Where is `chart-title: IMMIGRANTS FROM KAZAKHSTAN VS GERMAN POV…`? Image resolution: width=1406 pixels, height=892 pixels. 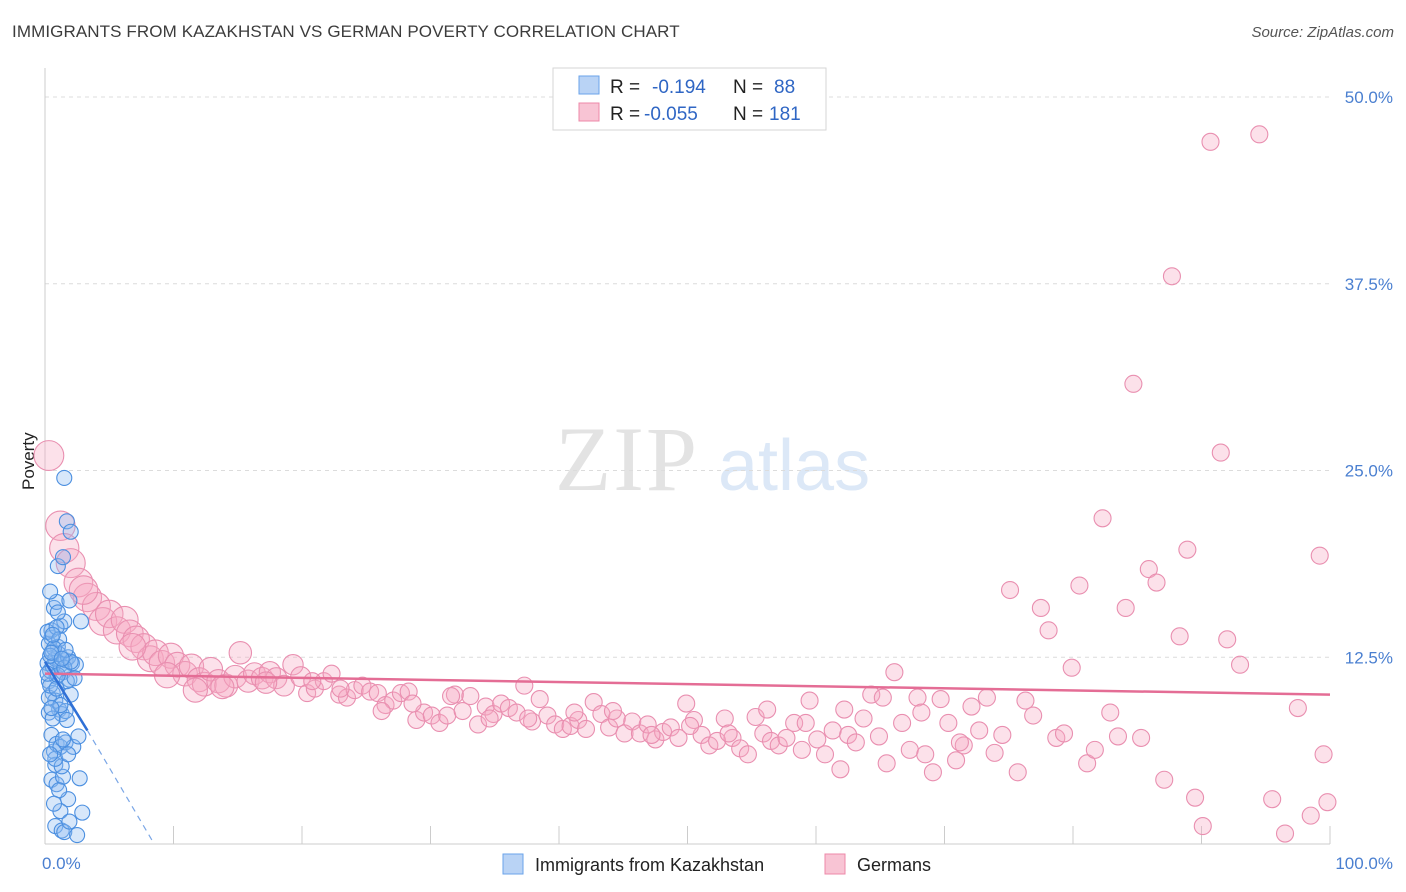
chart-title: IMMIGRANTS FROM KAZAKHSTAN VS GERMAN POV… is located at coordinates (346, 31).